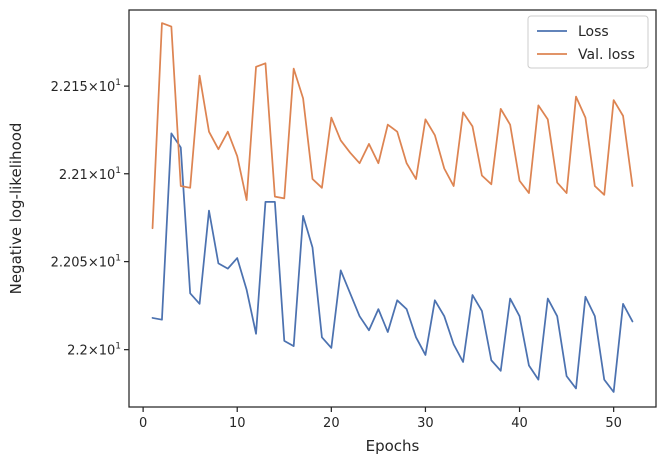 This screenshot has height=463, width=666. I want to click on x-tick-label: 0, so click(143, 423).